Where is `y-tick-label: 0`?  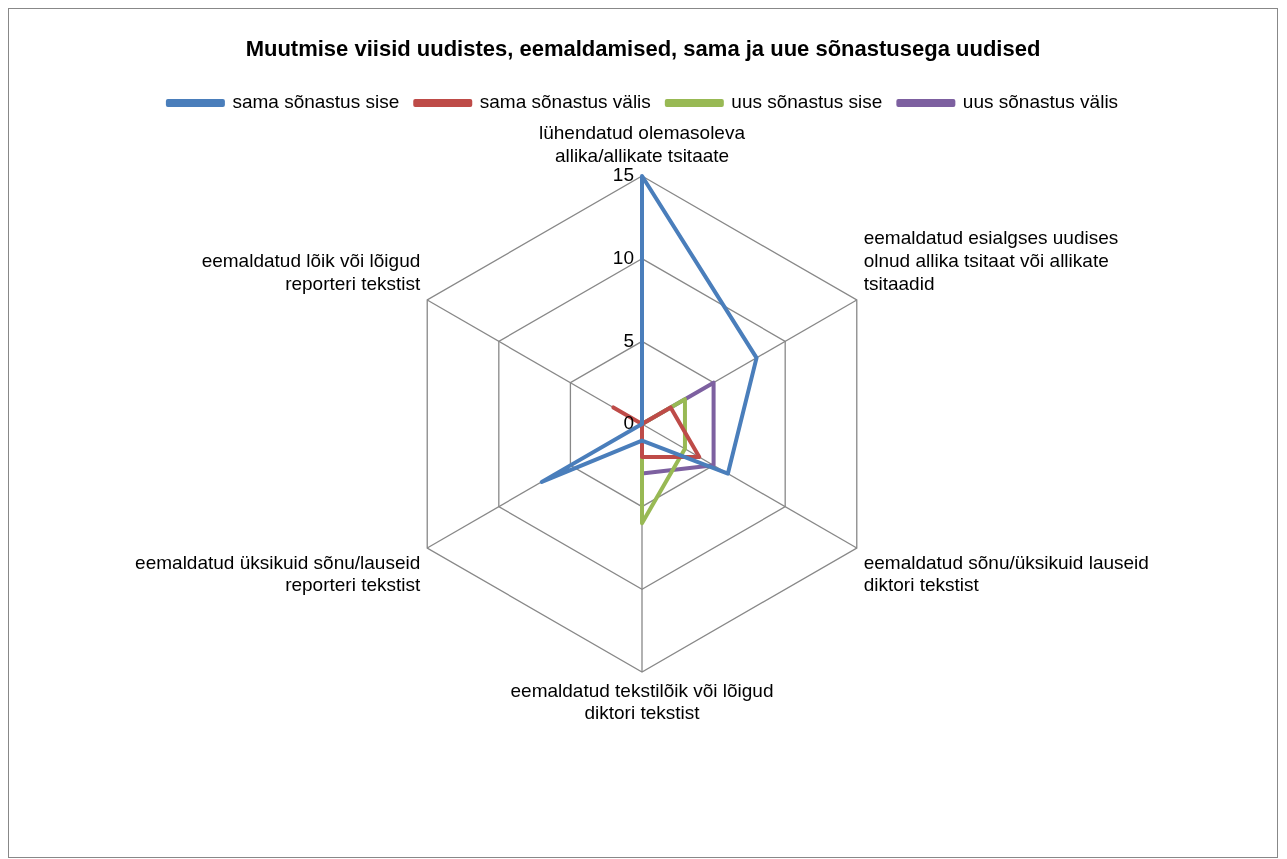 y-tick-label: 0 is located at coordinates (628, 423).